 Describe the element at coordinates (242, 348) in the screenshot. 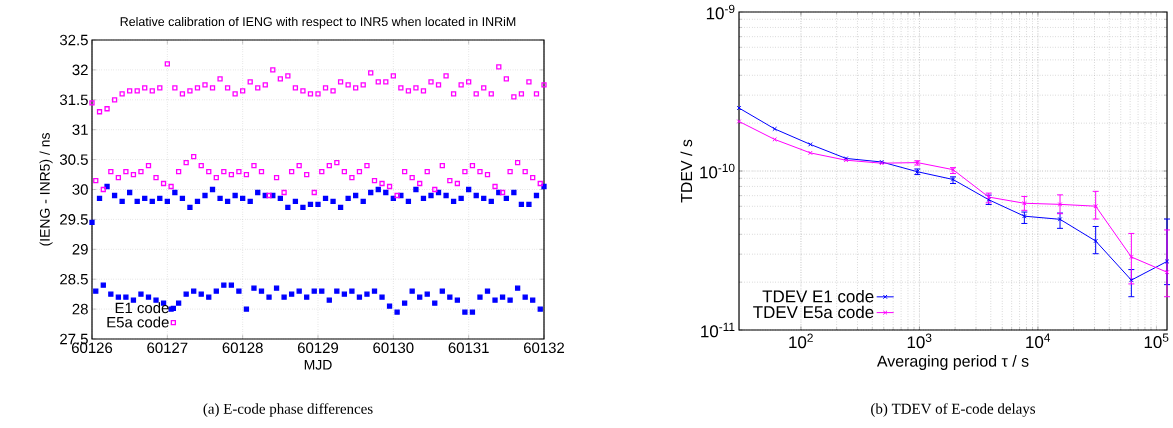

I see `x-tick-label: 60128` at that location.